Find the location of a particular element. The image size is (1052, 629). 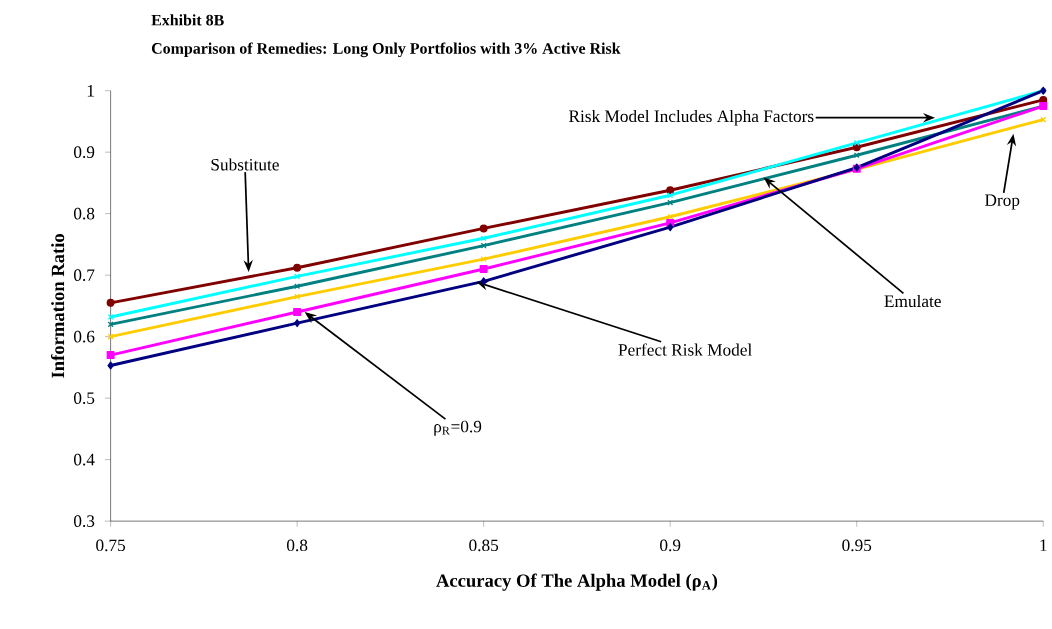

chart-title: Exhibit 8B is located at coordinates (187, 20).